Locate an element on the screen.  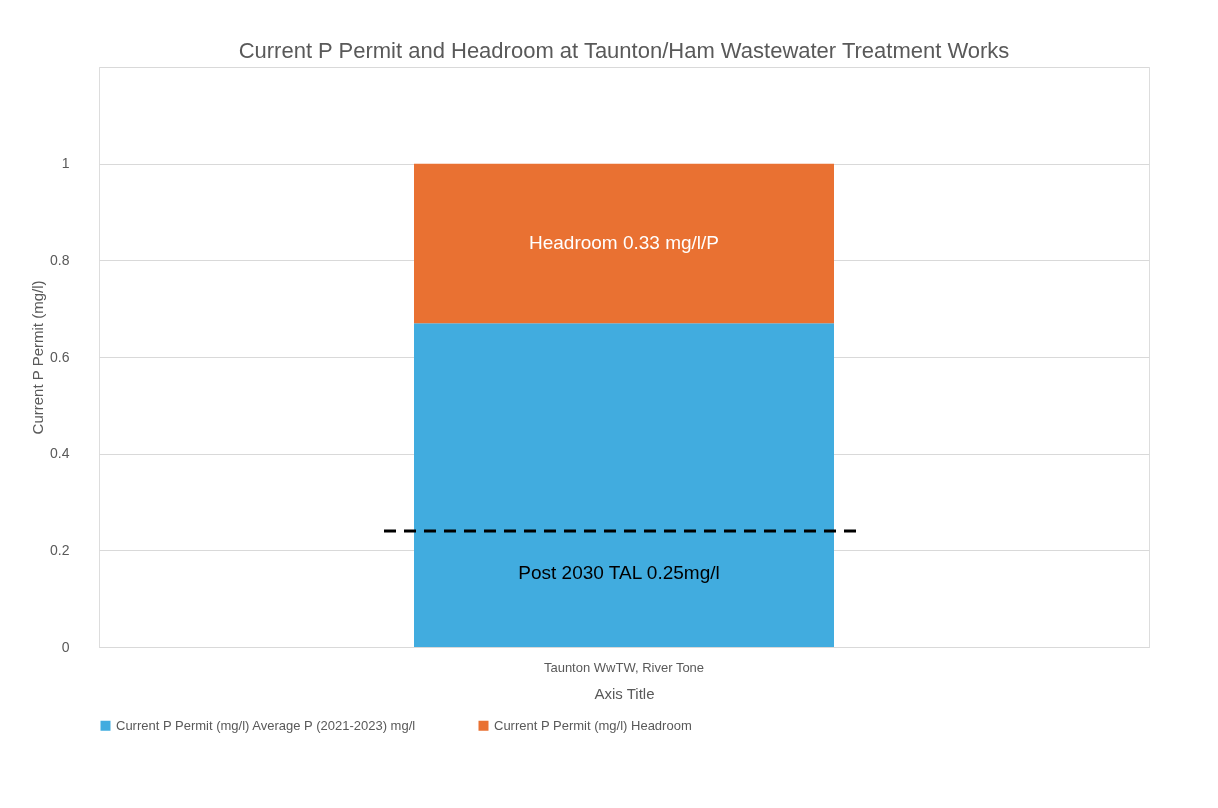
y-tick-label: 1 is located at coordinates (65, 163).